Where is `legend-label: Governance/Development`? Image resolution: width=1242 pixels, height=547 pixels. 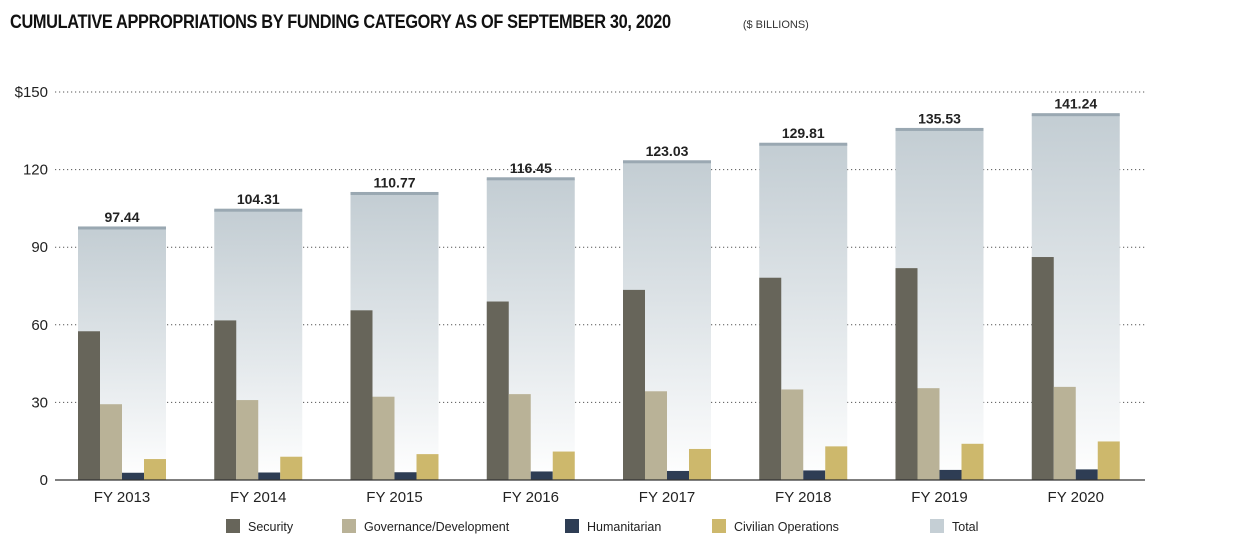
legend-label: Governance/Development is located at coordinates (437, 527).